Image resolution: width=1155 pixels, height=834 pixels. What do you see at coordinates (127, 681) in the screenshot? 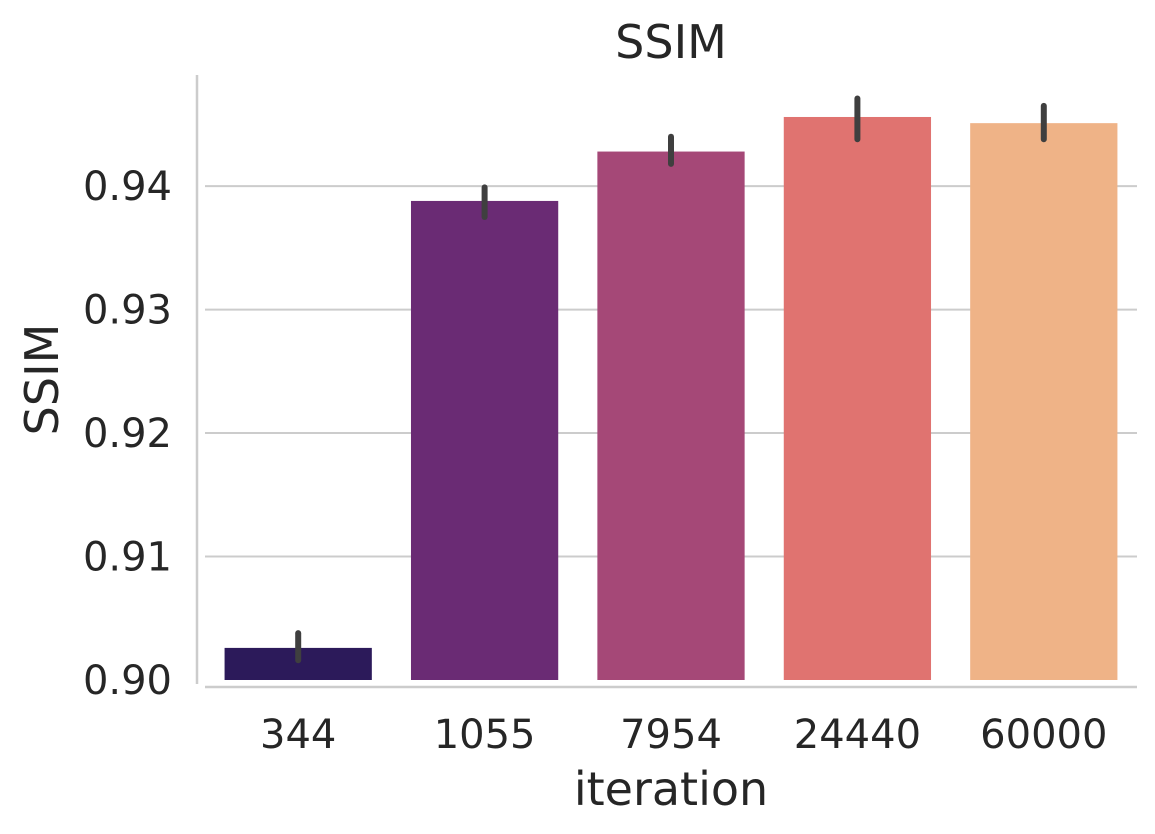
I see `y-tick-label: 0.90` at bounding box center [127, 681].